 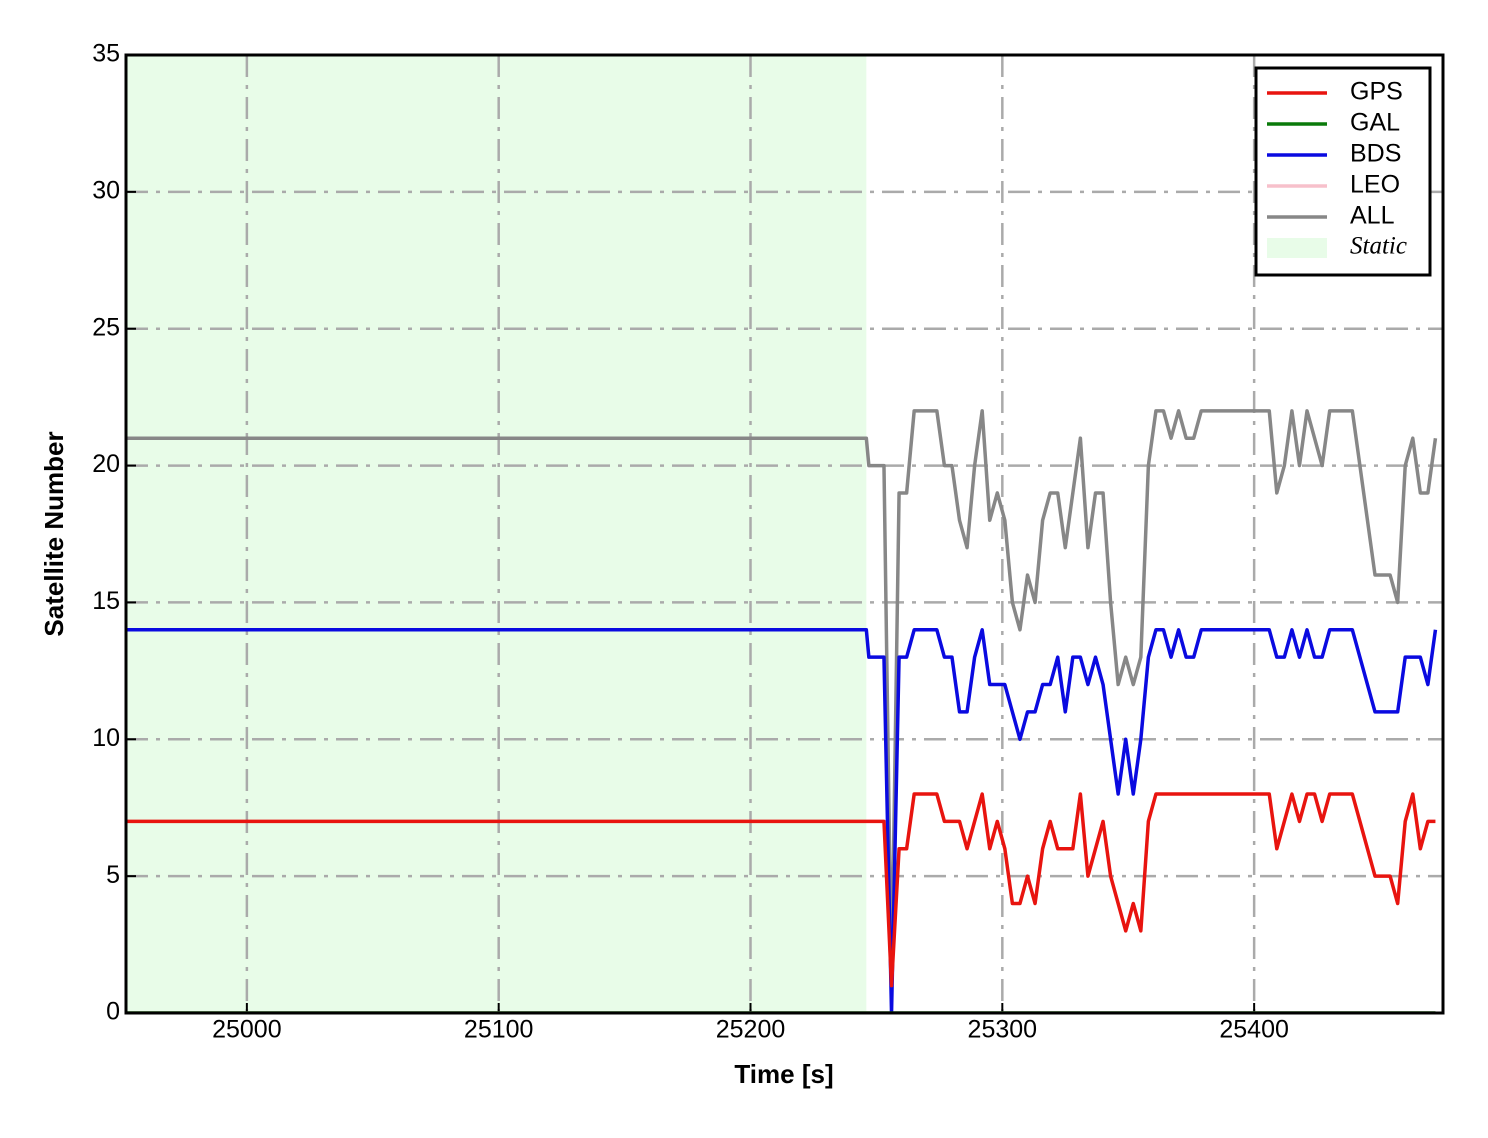 I want to click on y-tick-label: 10, so click(x=106, y=738).